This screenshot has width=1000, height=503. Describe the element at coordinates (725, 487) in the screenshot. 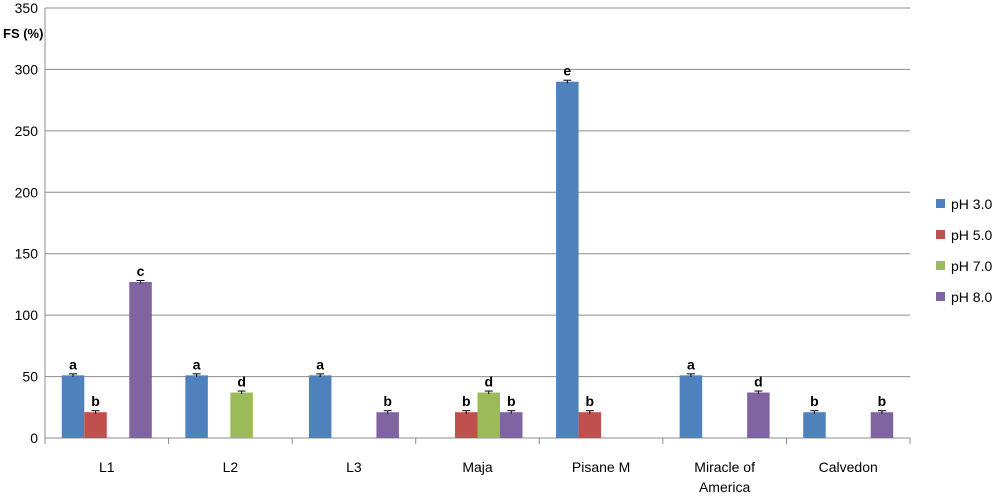

I see `x-tick-label-line: America` at that location.